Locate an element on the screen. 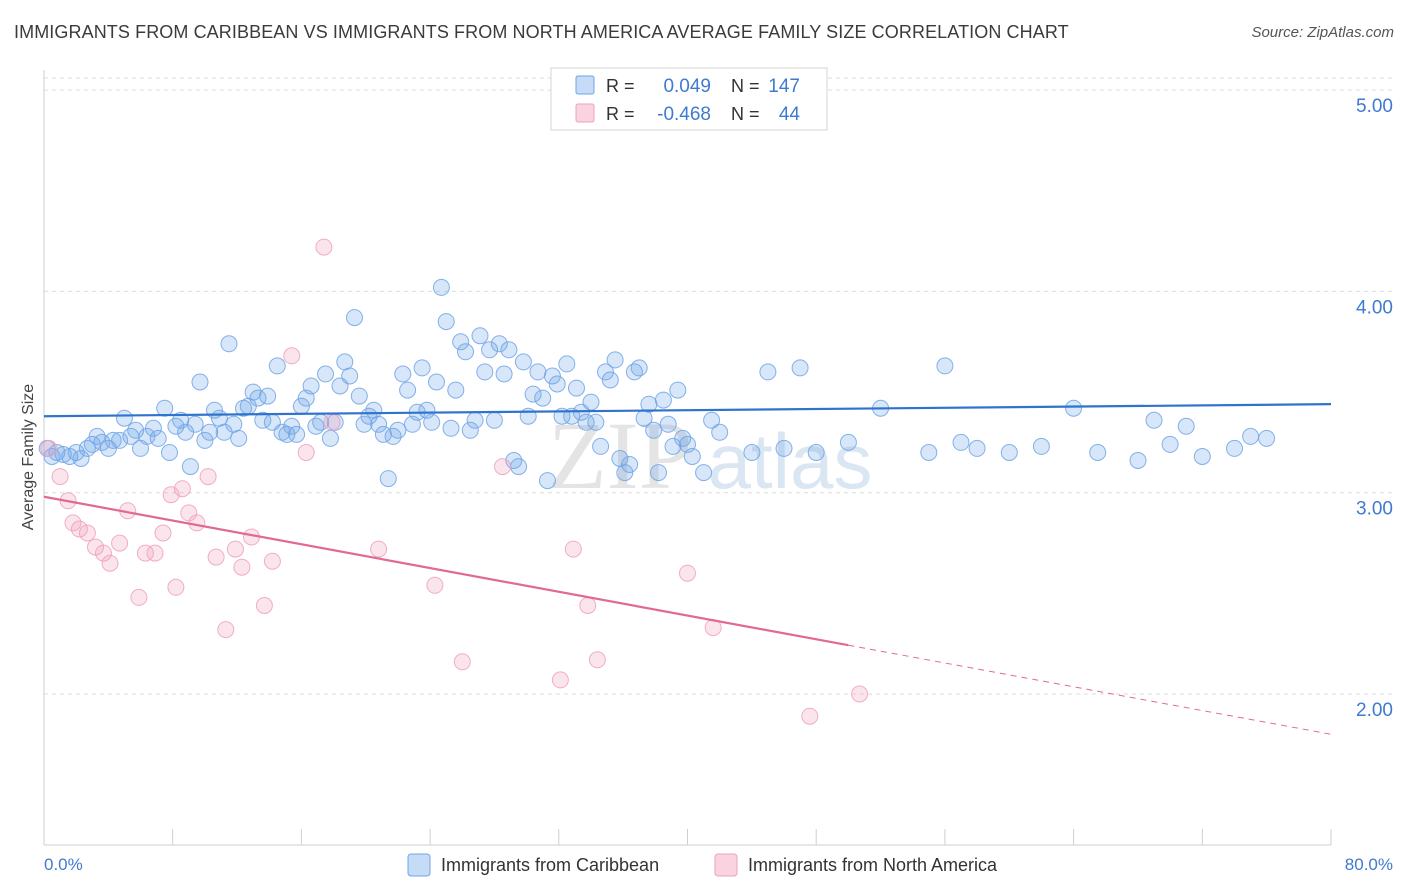 The image size is (1406, 892). x-tick-label-min: 0.0% is located at coordinates (63, 864).